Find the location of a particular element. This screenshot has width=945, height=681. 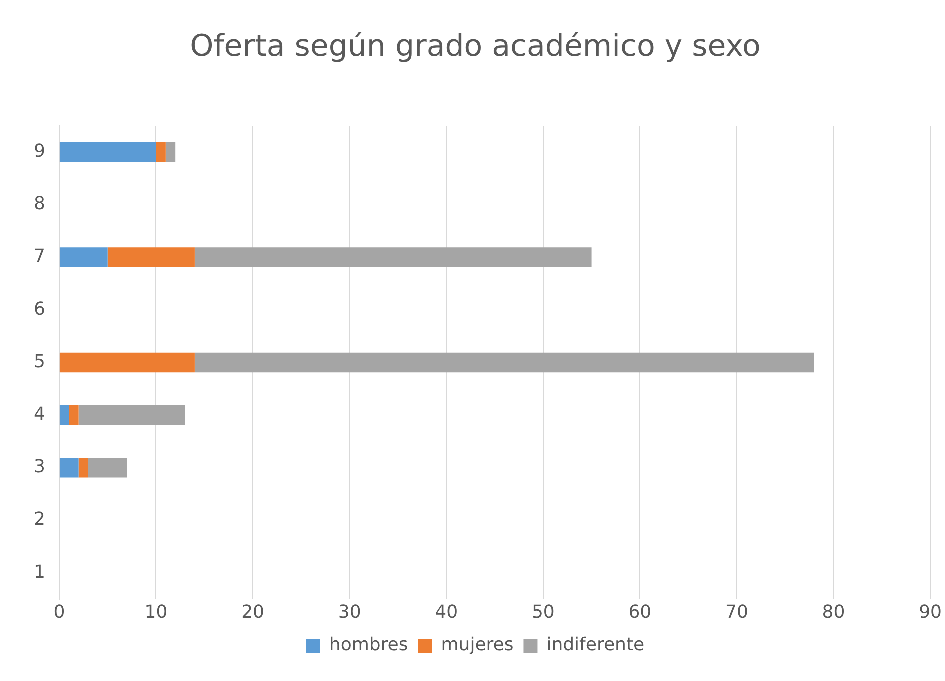

y-tick-label: 2 is located at coordinates (40, 519).